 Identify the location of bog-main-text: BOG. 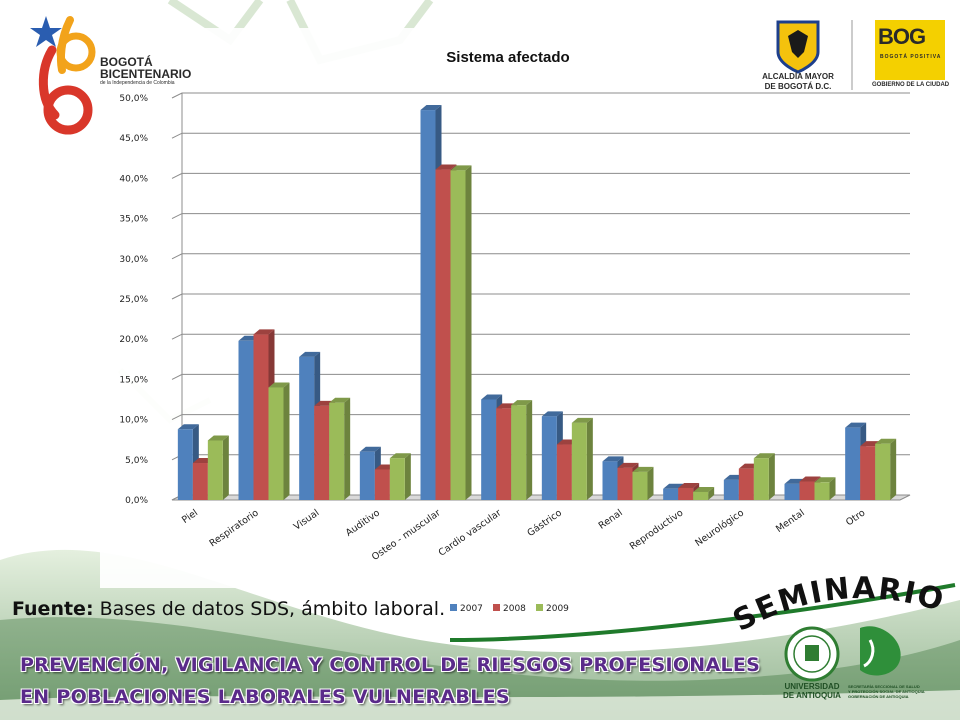
(902, 36).